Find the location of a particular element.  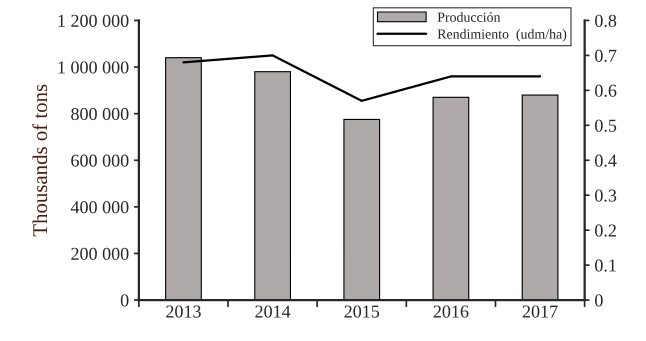

y2-tick-label: 0.8 is located at coordinates (605, 20).